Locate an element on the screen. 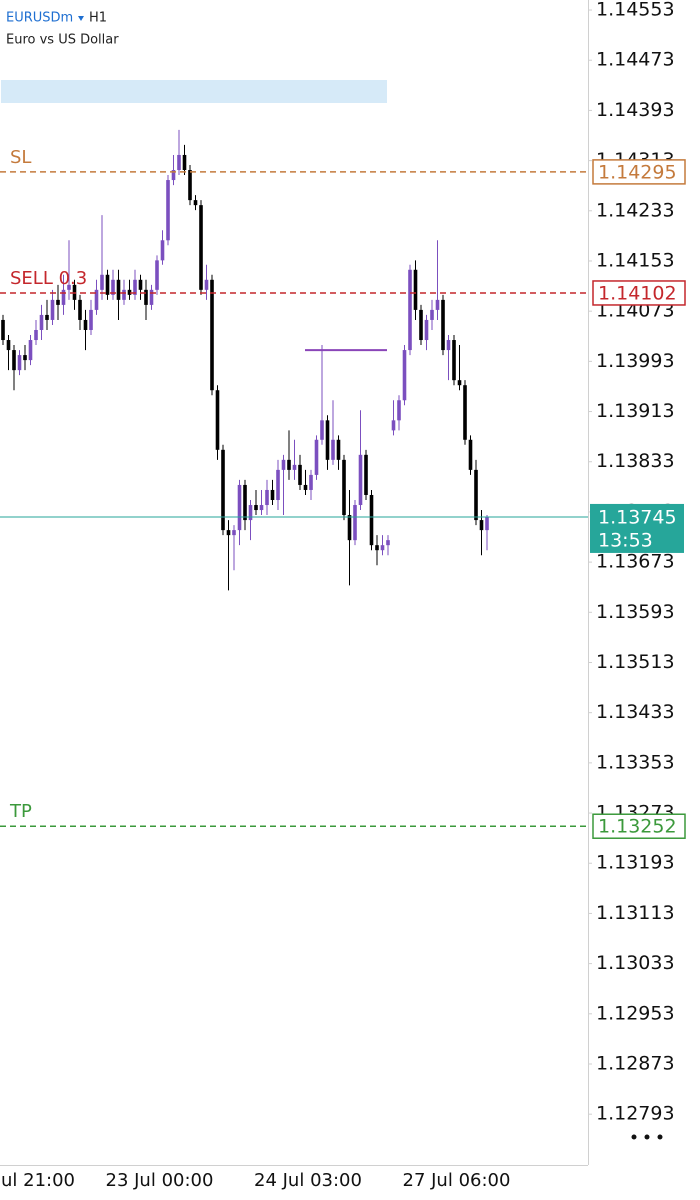 This screenshot has width=700, height=1200. level-price-label: 1.14102 is located at coordinates (637, 293).